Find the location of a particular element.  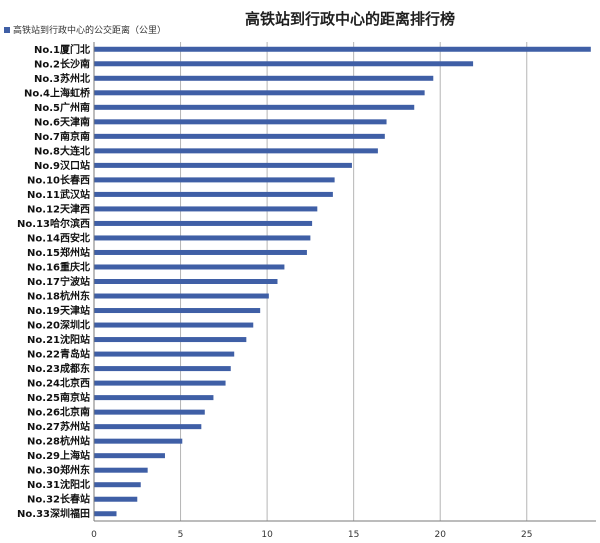

category-label: No.13哈尔滨西 is located at coordinates (53, 223).